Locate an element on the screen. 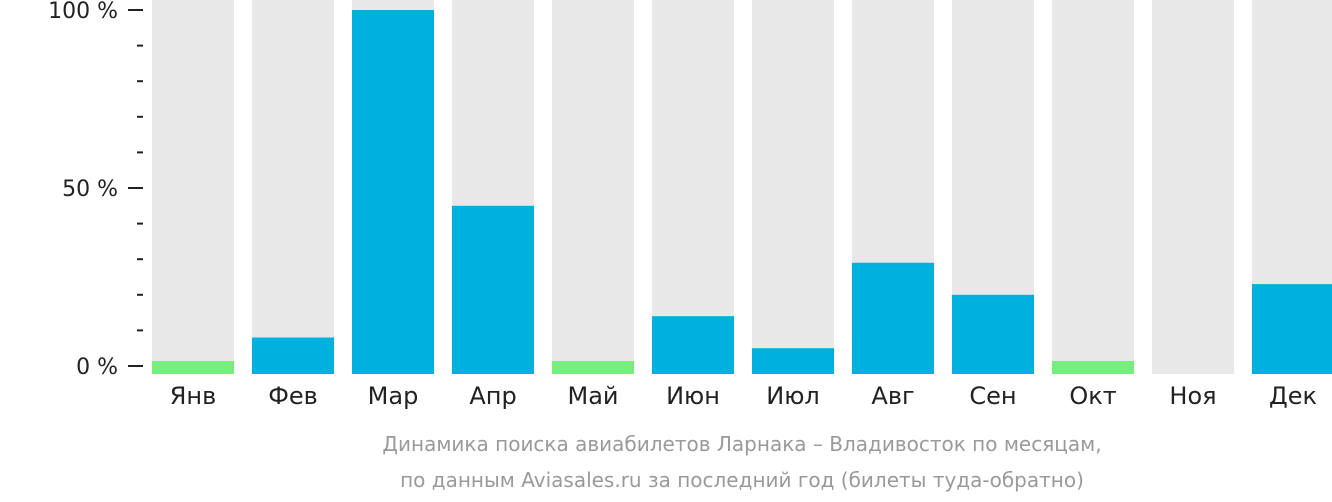 The image size is (1332, 502). x-tick-label: Сен is located at coordinates (992, 396).